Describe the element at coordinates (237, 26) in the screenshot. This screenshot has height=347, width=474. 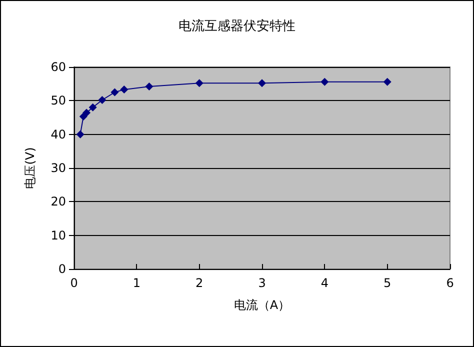
I see `chart-title: 电流互感器伏安特性` at that location.